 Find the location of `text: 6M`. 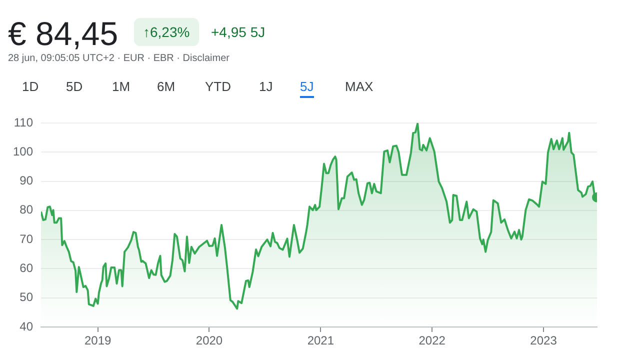

text: 6M is located at coordinates (166, 87).